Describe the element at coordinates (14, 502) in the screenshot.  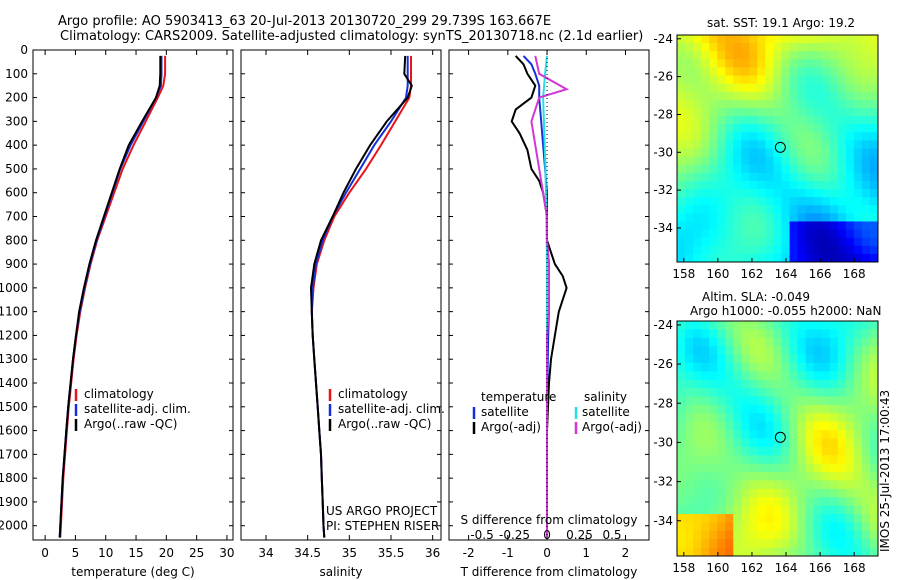
I see `depth-tick-label: 1900` at that location.